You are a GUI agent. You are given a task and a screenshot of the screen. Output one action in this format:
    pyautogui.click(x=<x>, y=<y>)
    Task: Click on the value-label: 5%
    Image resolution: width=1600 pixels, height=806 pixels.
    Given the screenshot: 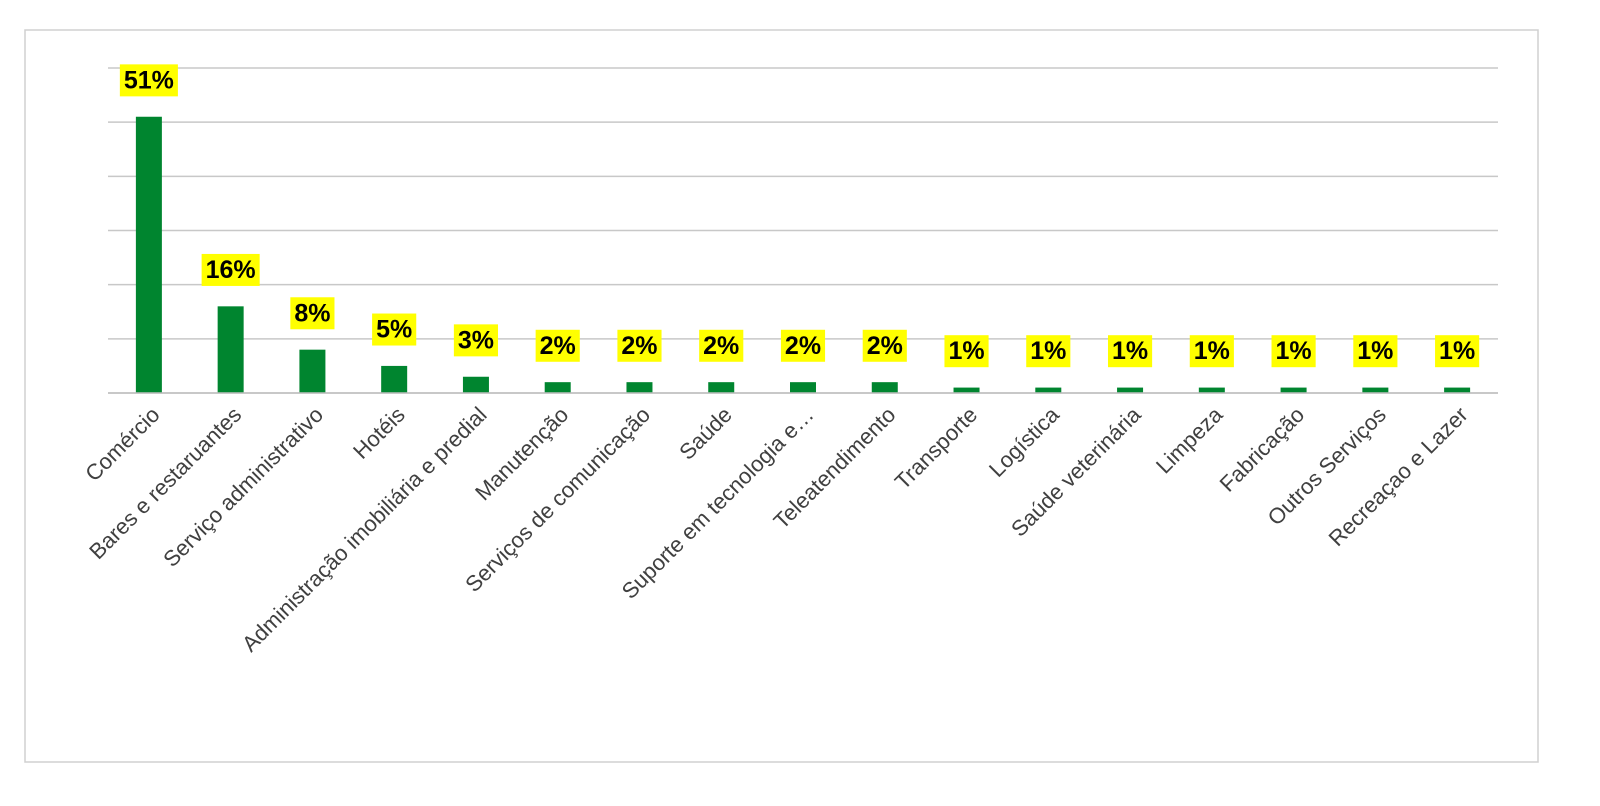 What is the action you would take?
    pyautogui.click(x=394, y=330)
    